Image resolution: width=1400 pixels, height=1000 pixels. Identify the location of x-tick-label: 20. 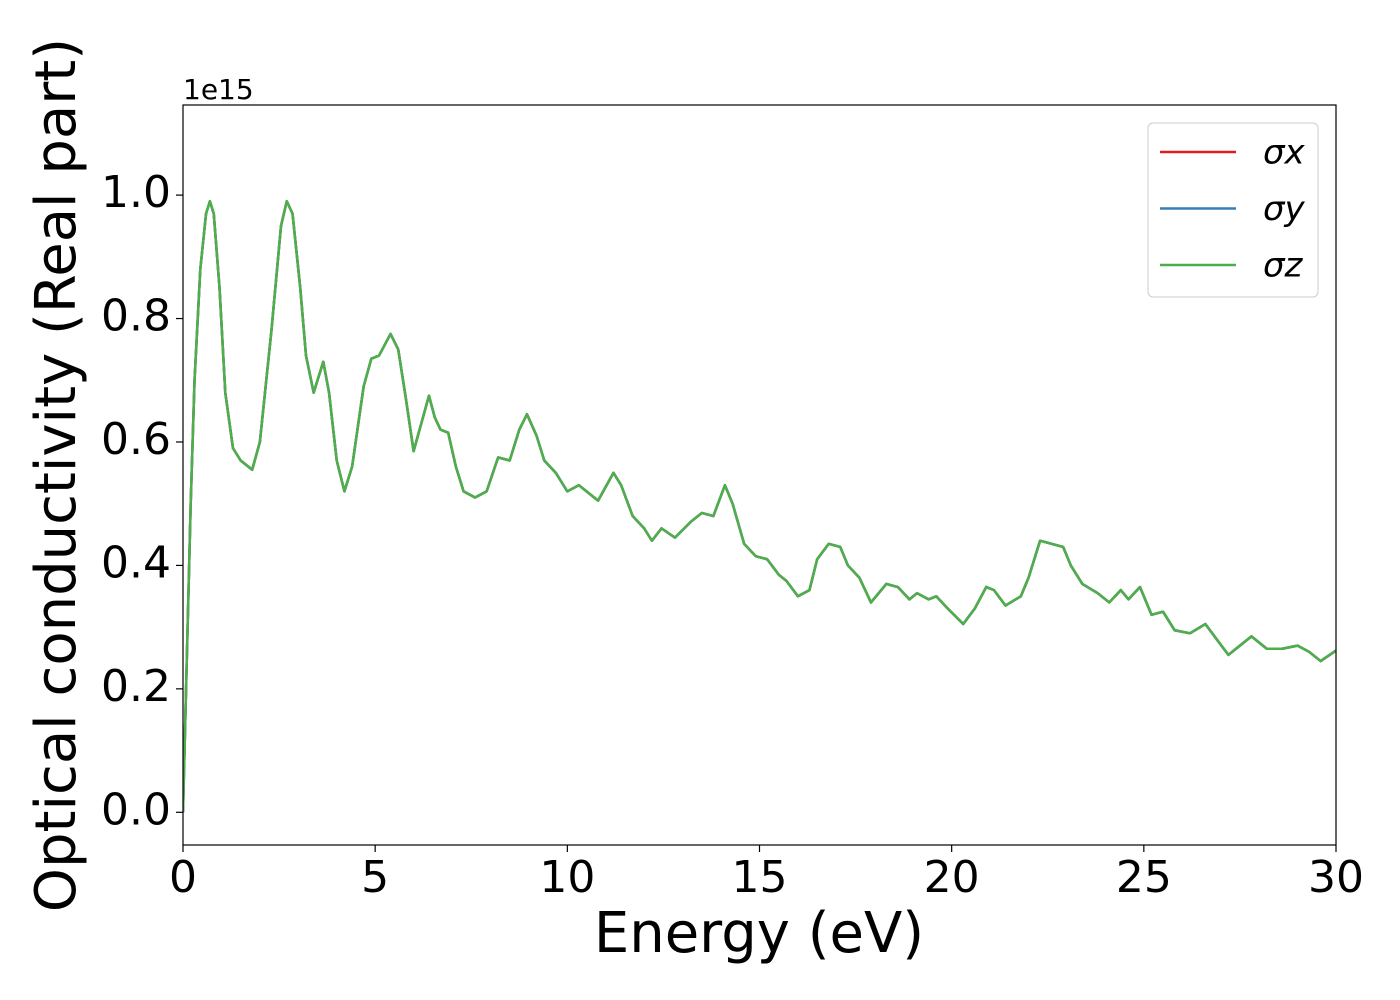
(952, 877).